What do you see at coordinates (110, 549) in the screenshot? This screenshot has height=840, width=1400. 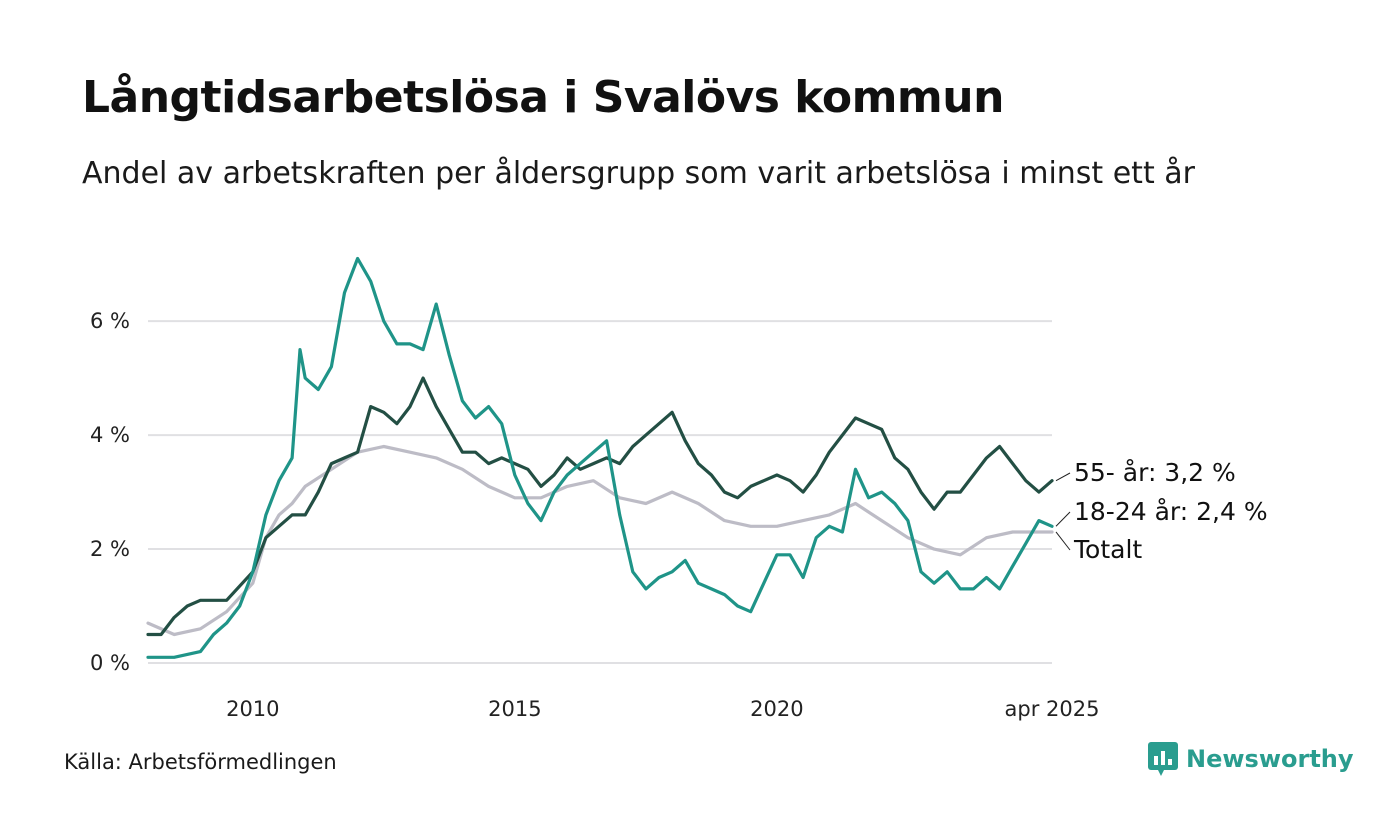 I see `y-tick-label: 2 %` at bounding box center [110, 549].